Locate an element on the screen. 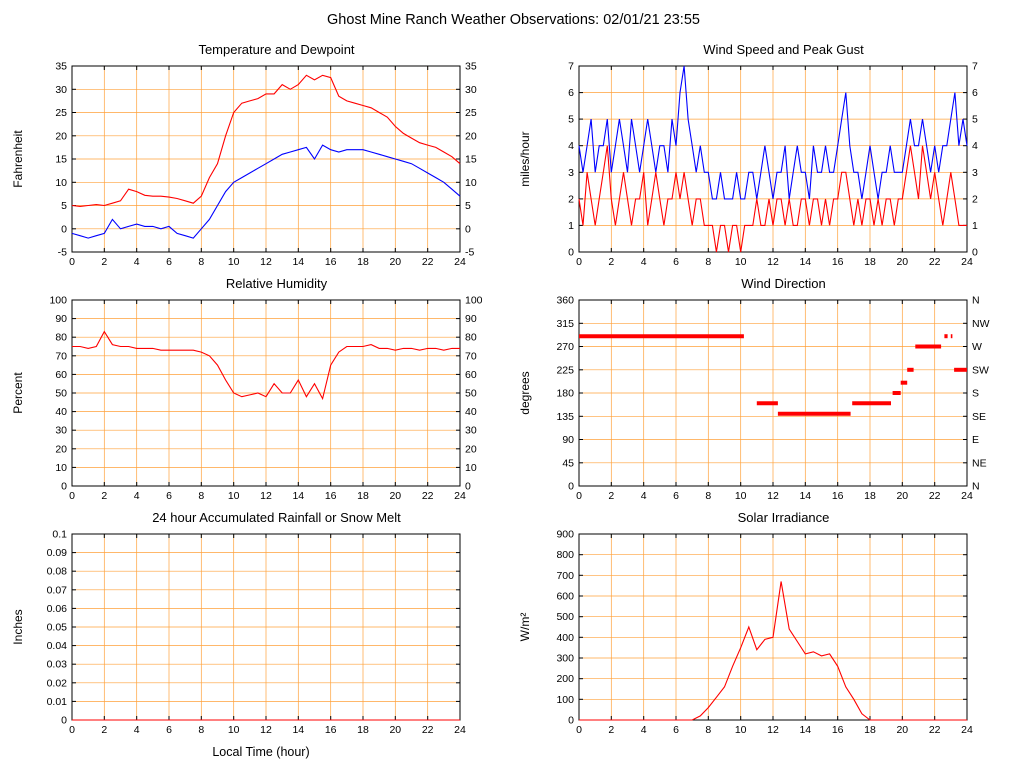 This screenshot has height=772, width=1027. chart-title: Solar Irradiance is located at coordinates (783, 517).